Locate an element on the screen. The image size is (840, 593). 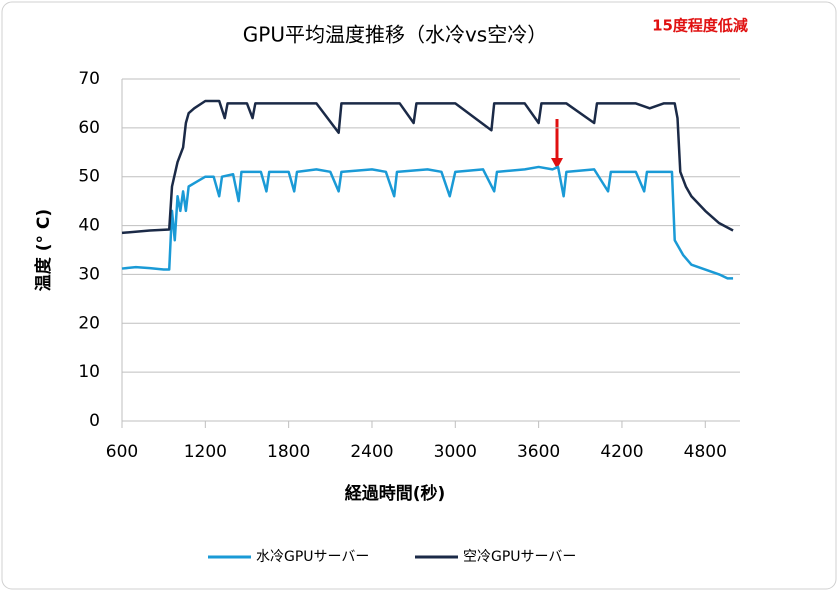
y-tick-label: 20 is located at coordinates (89, 323).